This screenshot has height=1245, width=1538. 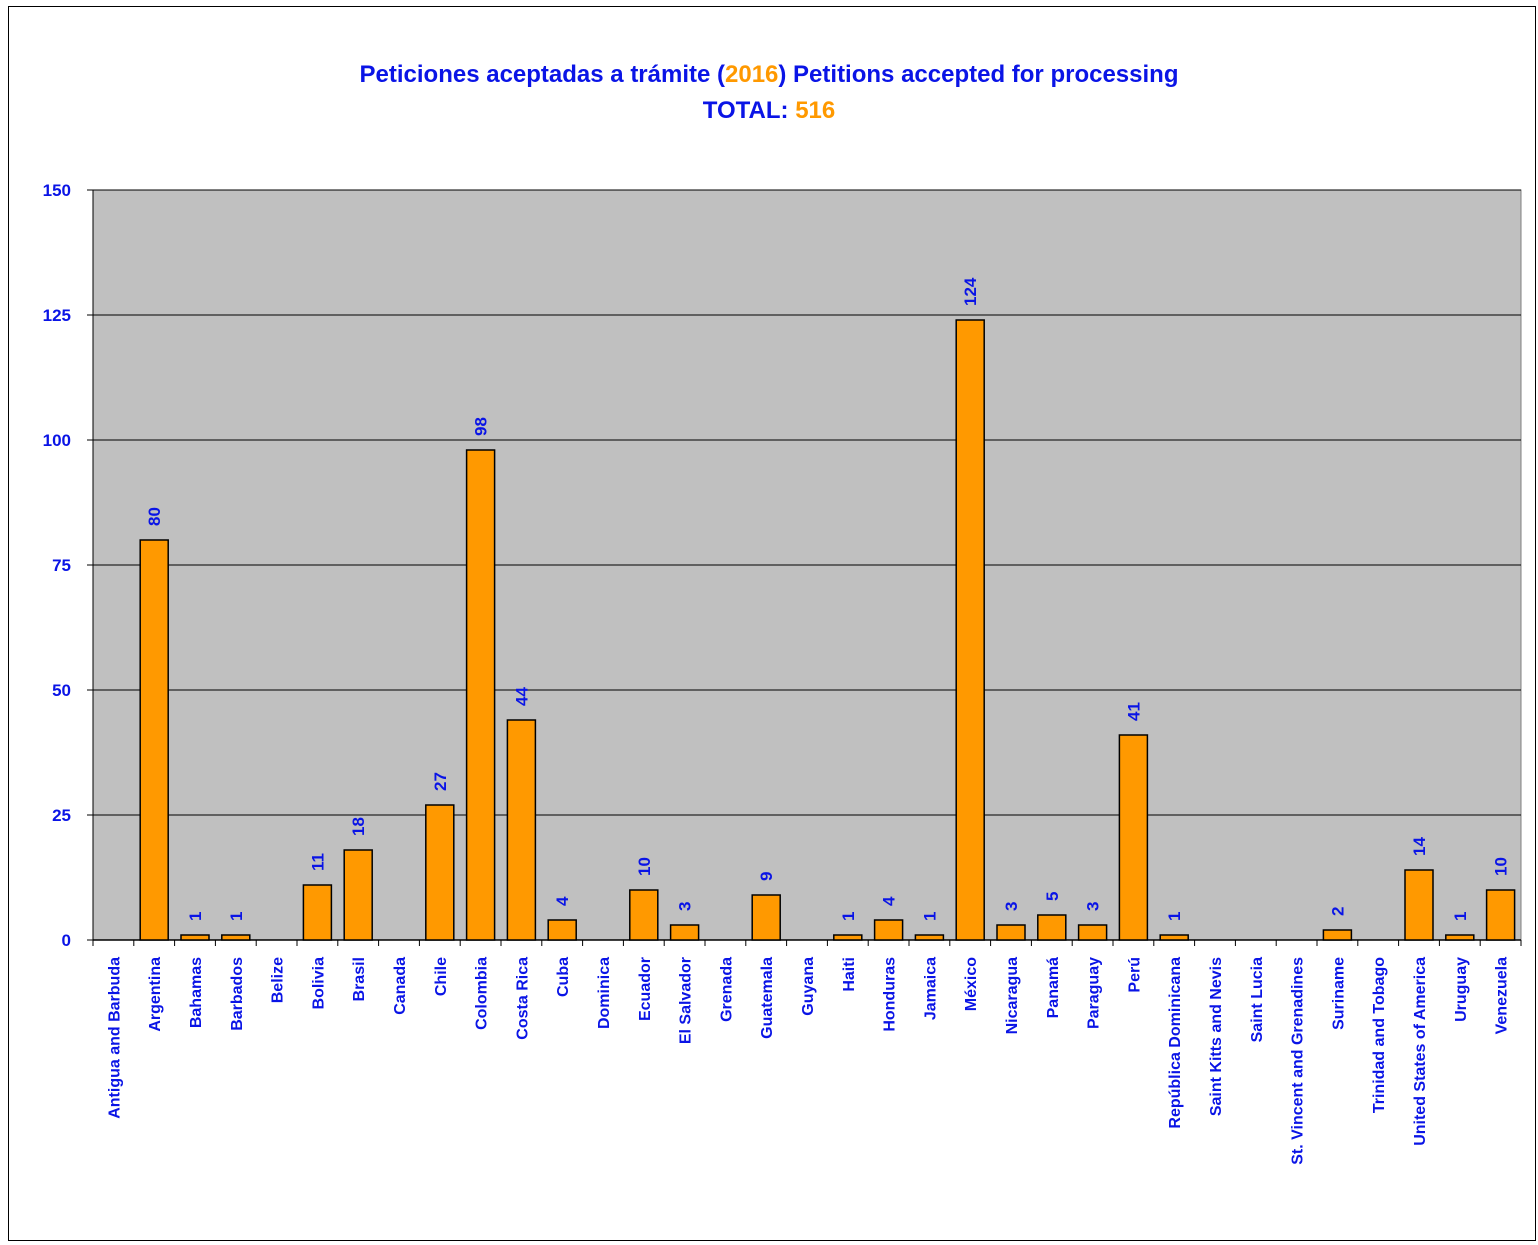 What do you see at coordinates (1257, 999) in the screenshot?
I see `category-label: Saint Lucia` at bounding box center [1257, 999].